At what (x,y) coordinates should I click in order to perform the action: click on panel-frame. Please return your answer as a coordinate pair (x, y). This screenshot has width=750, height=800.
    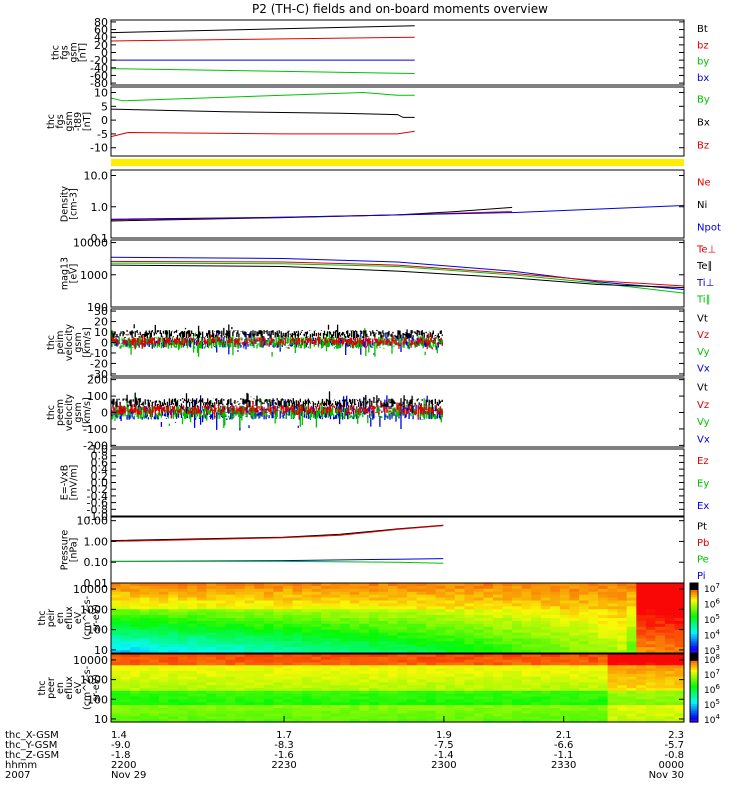
    Looking at the image, I should click on (397, 273).